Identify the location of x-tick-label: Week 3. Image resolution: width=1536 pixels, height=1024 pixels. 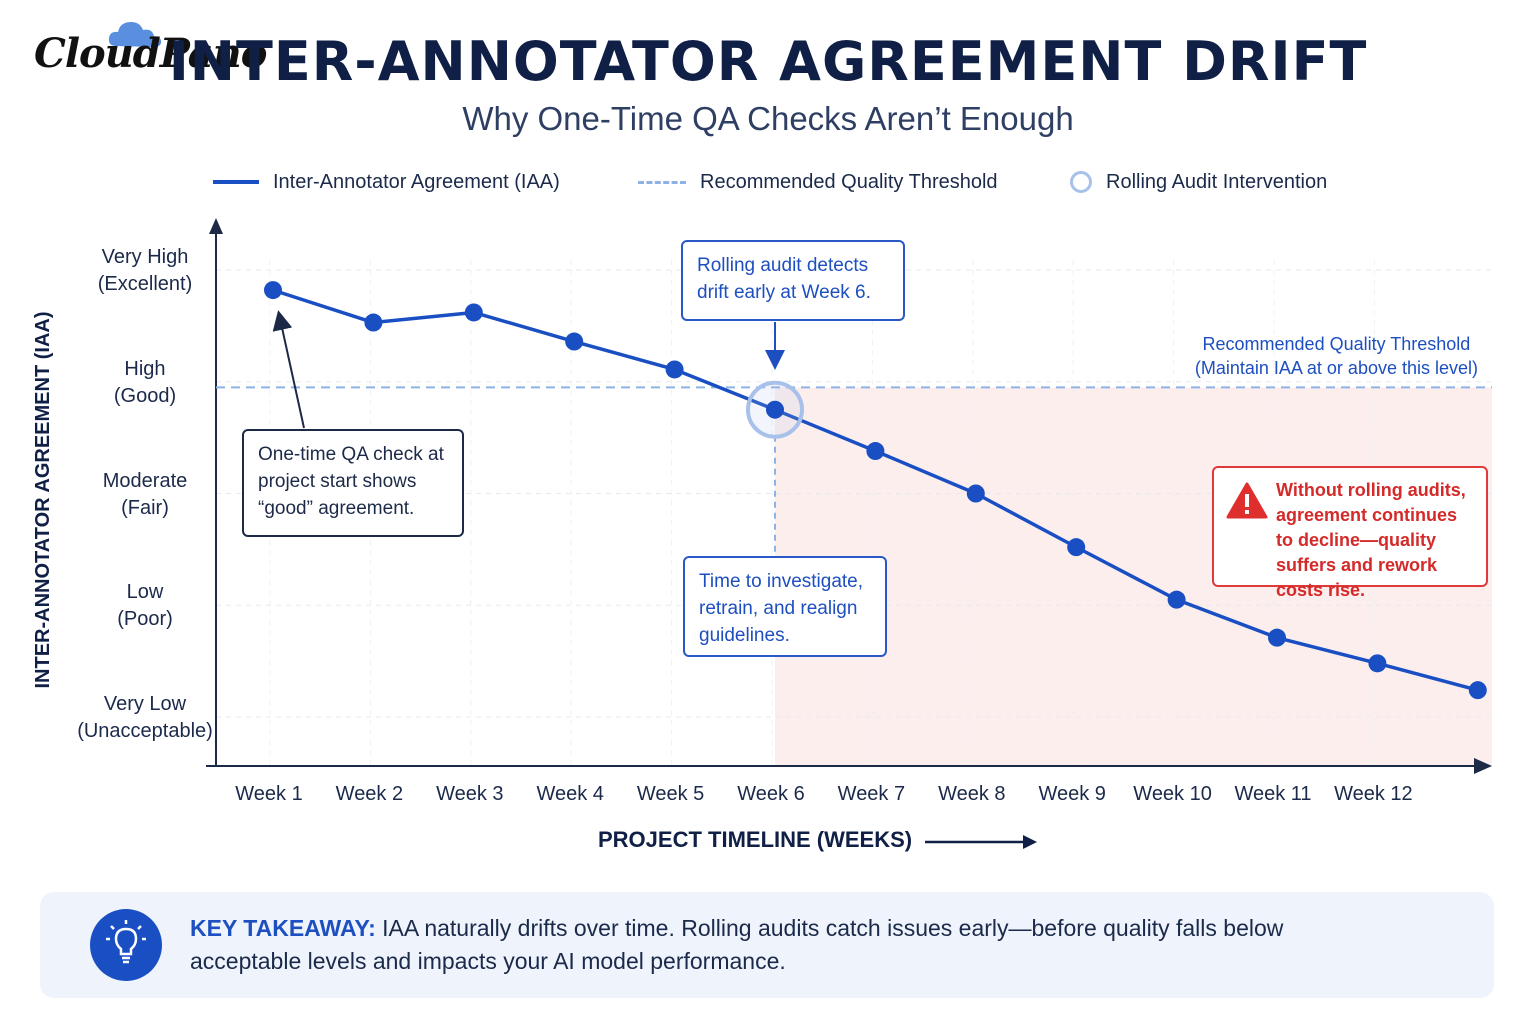
(469, 794).